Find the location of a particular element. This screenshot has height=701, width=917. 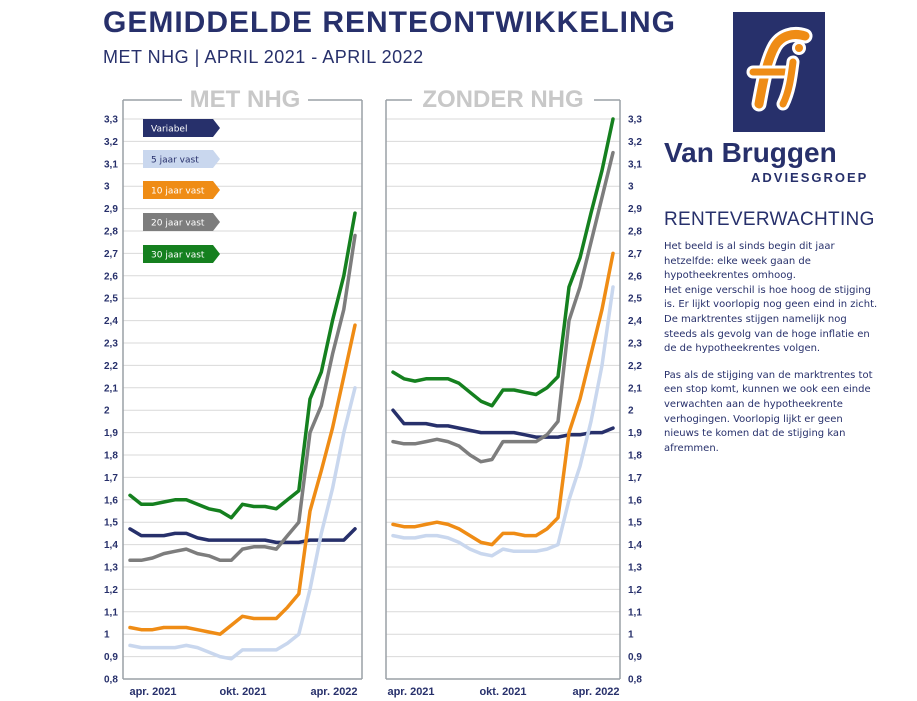

chart-title: GEMIDDELDE RENTEONTWIKKELING is located at coordinates (389, 22).